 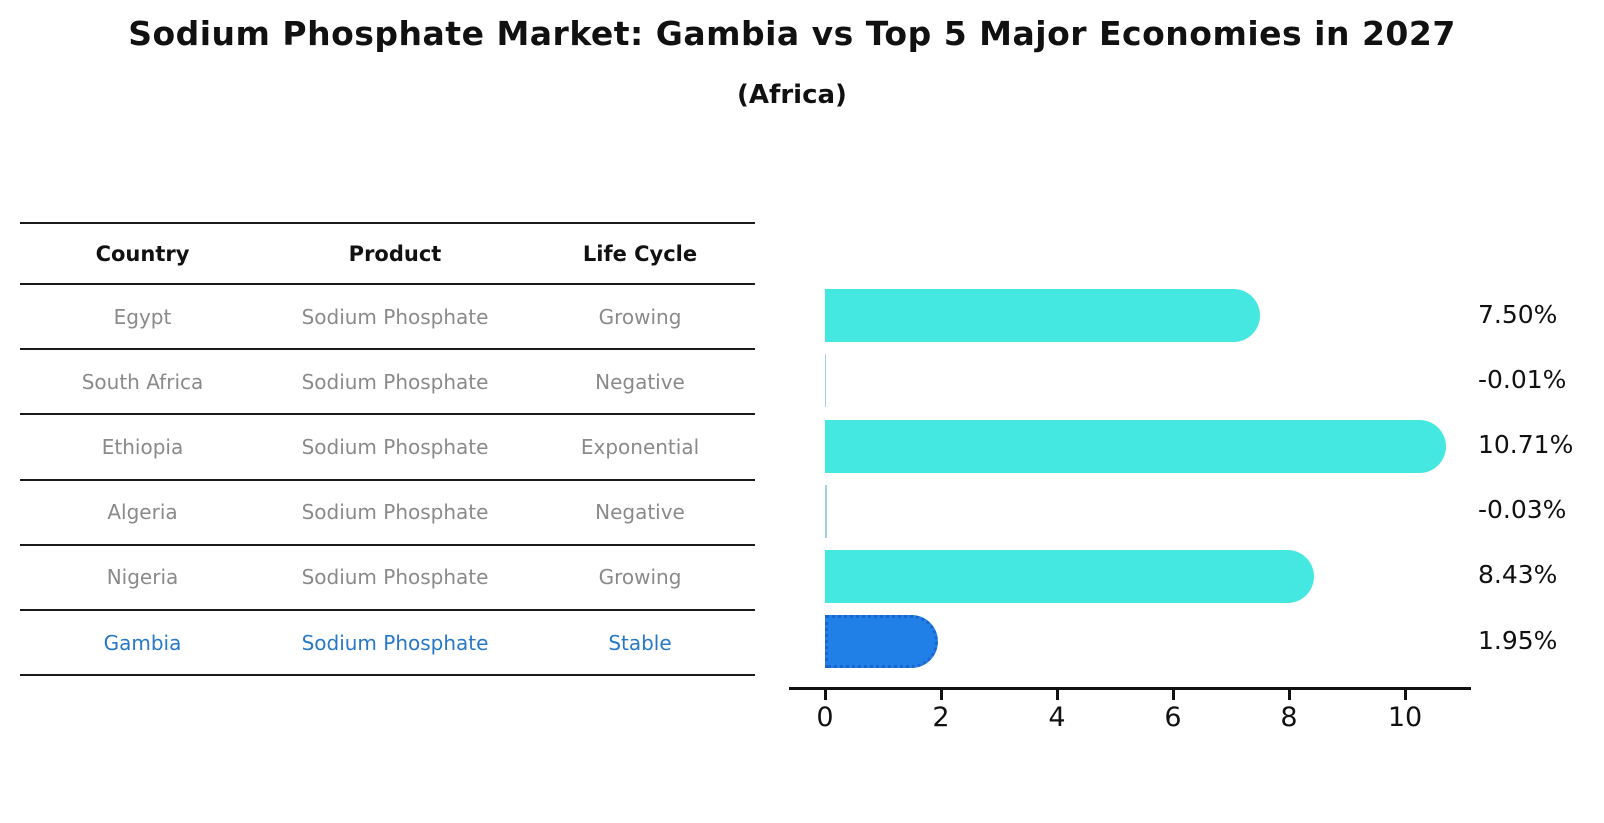 I want to click on value-label-nigeria: 8.43%, so click(x=1518, y=575).